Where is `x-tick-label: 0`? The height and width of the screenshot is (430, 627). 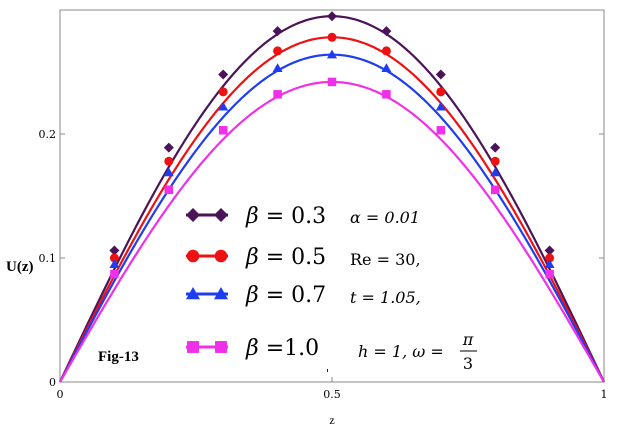
x-tick-label: 0 is located at coordinates (60, 394).